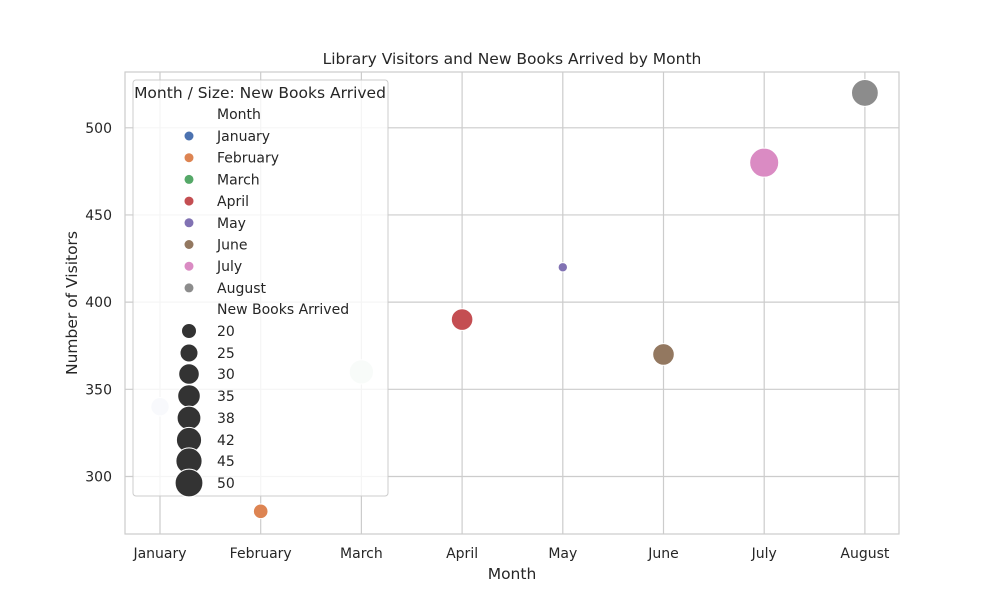 This screenshot has height=600, width=1000. Describe the element at coordinates (98, 216) in the screenshot. I see `y-tick-label: 450` at that location.